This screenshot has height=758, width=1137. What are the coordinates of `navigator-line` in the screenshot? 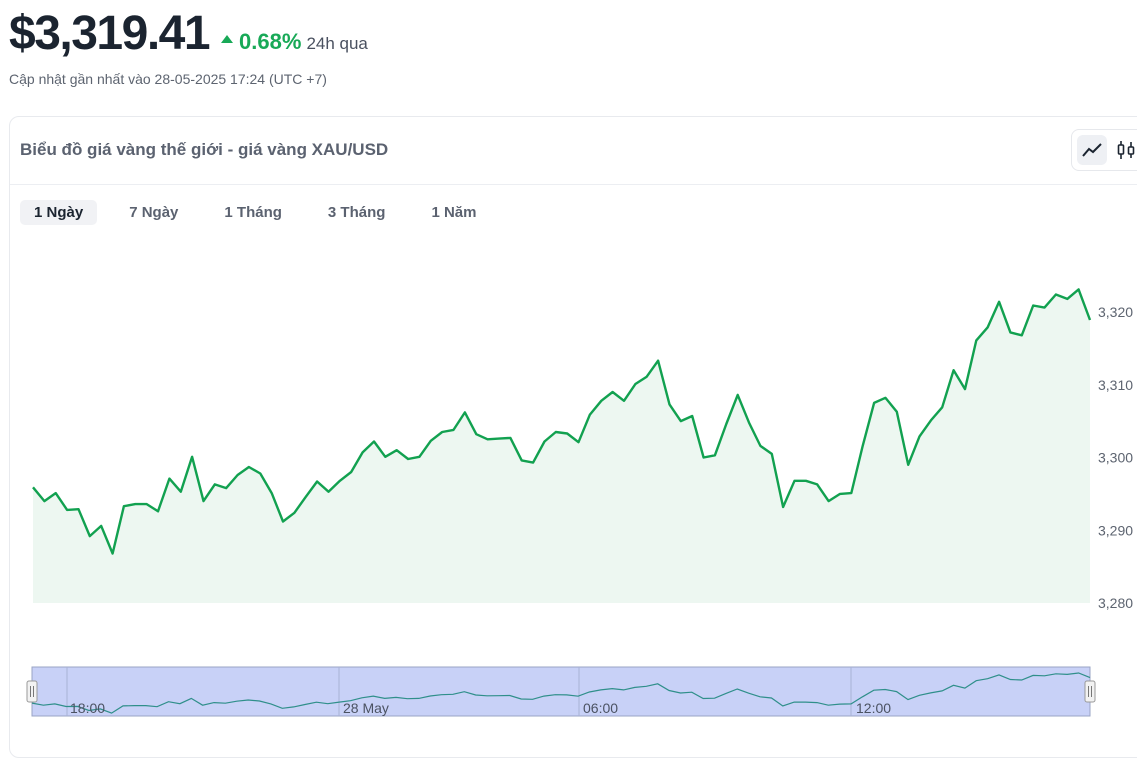 It's located at (561, 693).